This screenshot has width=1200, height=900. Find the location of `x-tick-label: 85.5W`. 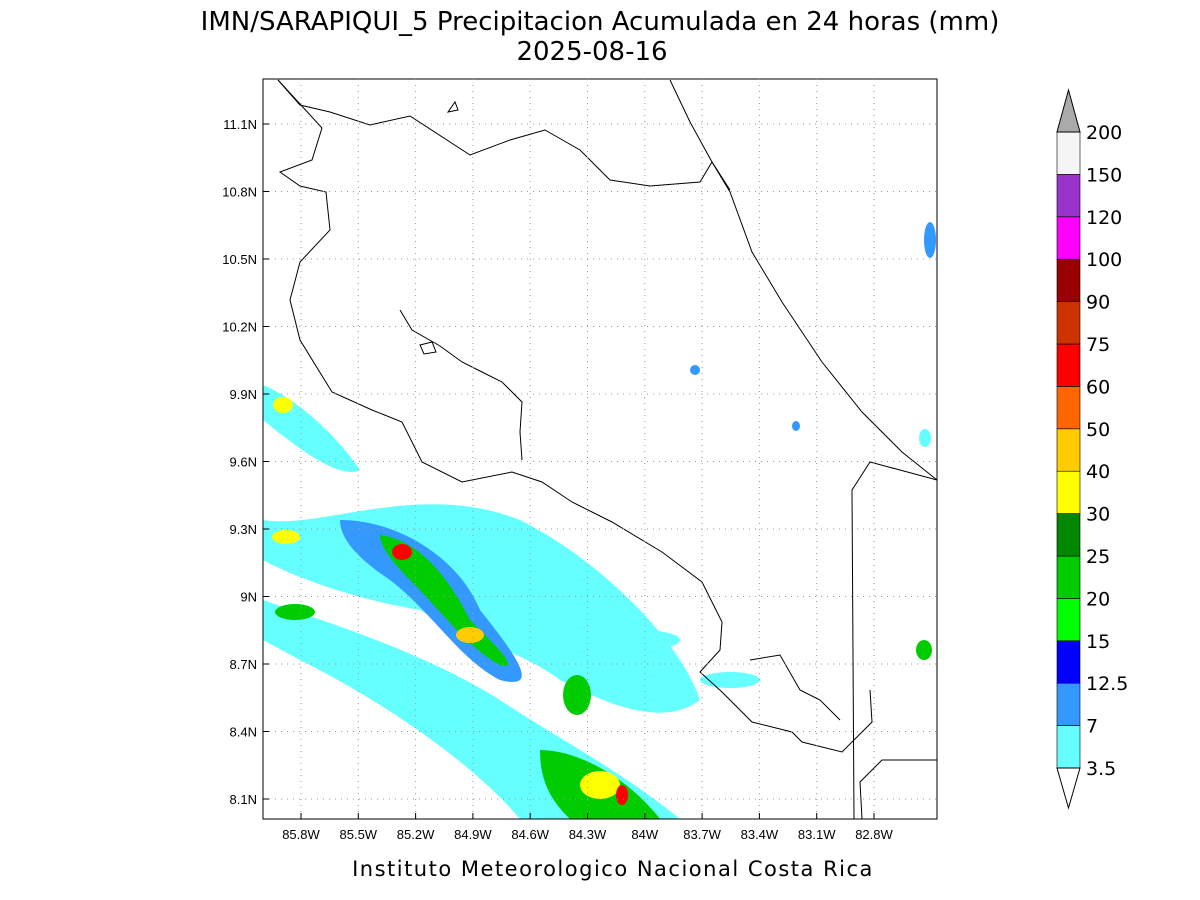

x-tick-label: 85.5W is located at coordinates (359, 834).